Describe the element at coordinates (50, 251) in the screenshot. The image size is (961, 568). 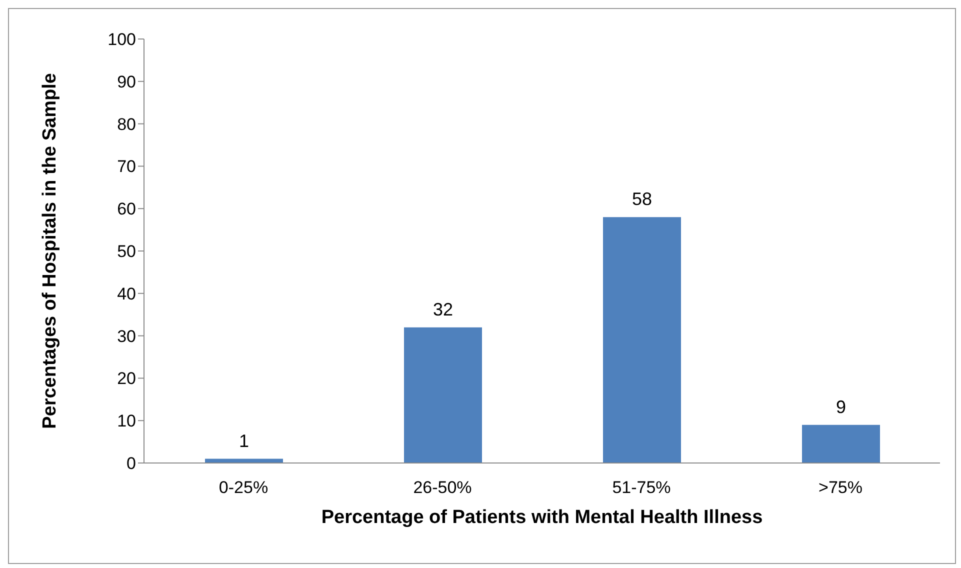
I see `y-axis-title: Percentages of Hospitals in the Sample` at that location.